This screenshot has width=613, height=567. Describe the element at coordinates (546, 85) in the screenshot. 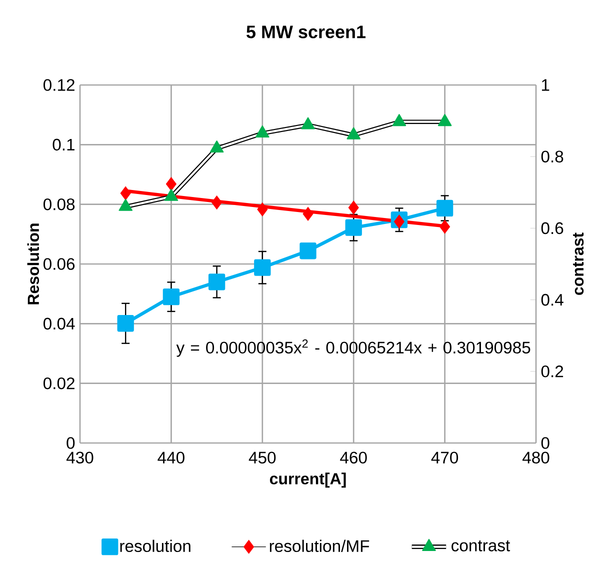

I see `y2-tick-label: 1` at that location.